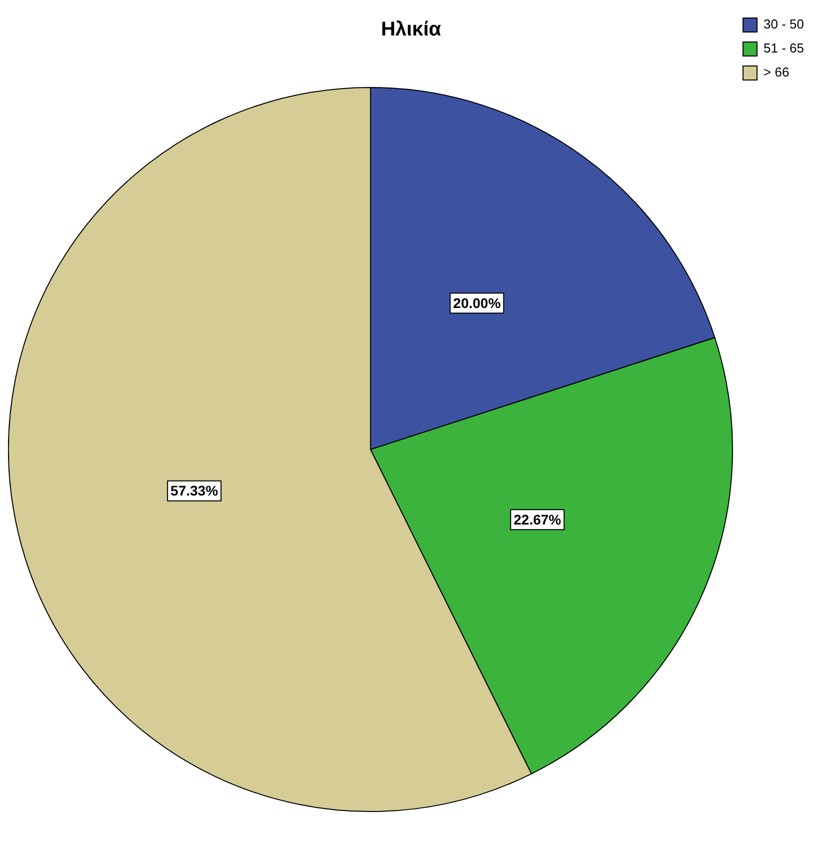 The width and height of the screenshot is (822, 855). I want to click on legend-label: 30 - 50, so click(784, 24).